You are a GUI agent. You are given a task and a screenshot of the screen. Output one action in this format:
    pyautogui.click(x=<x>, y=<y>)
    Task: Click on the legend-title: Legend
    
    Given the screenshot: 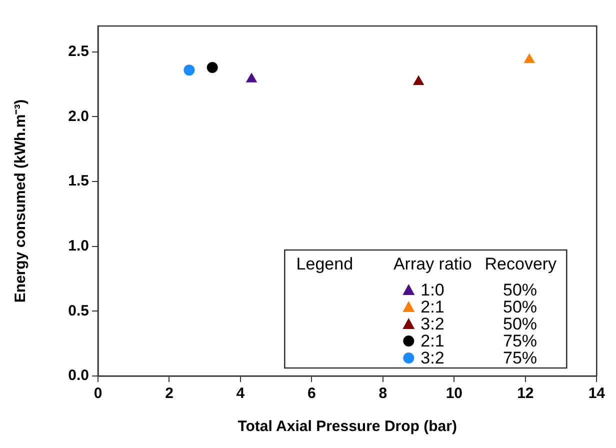 What is the action you would take?
    pyautogui.click(x=325, y=264)
    